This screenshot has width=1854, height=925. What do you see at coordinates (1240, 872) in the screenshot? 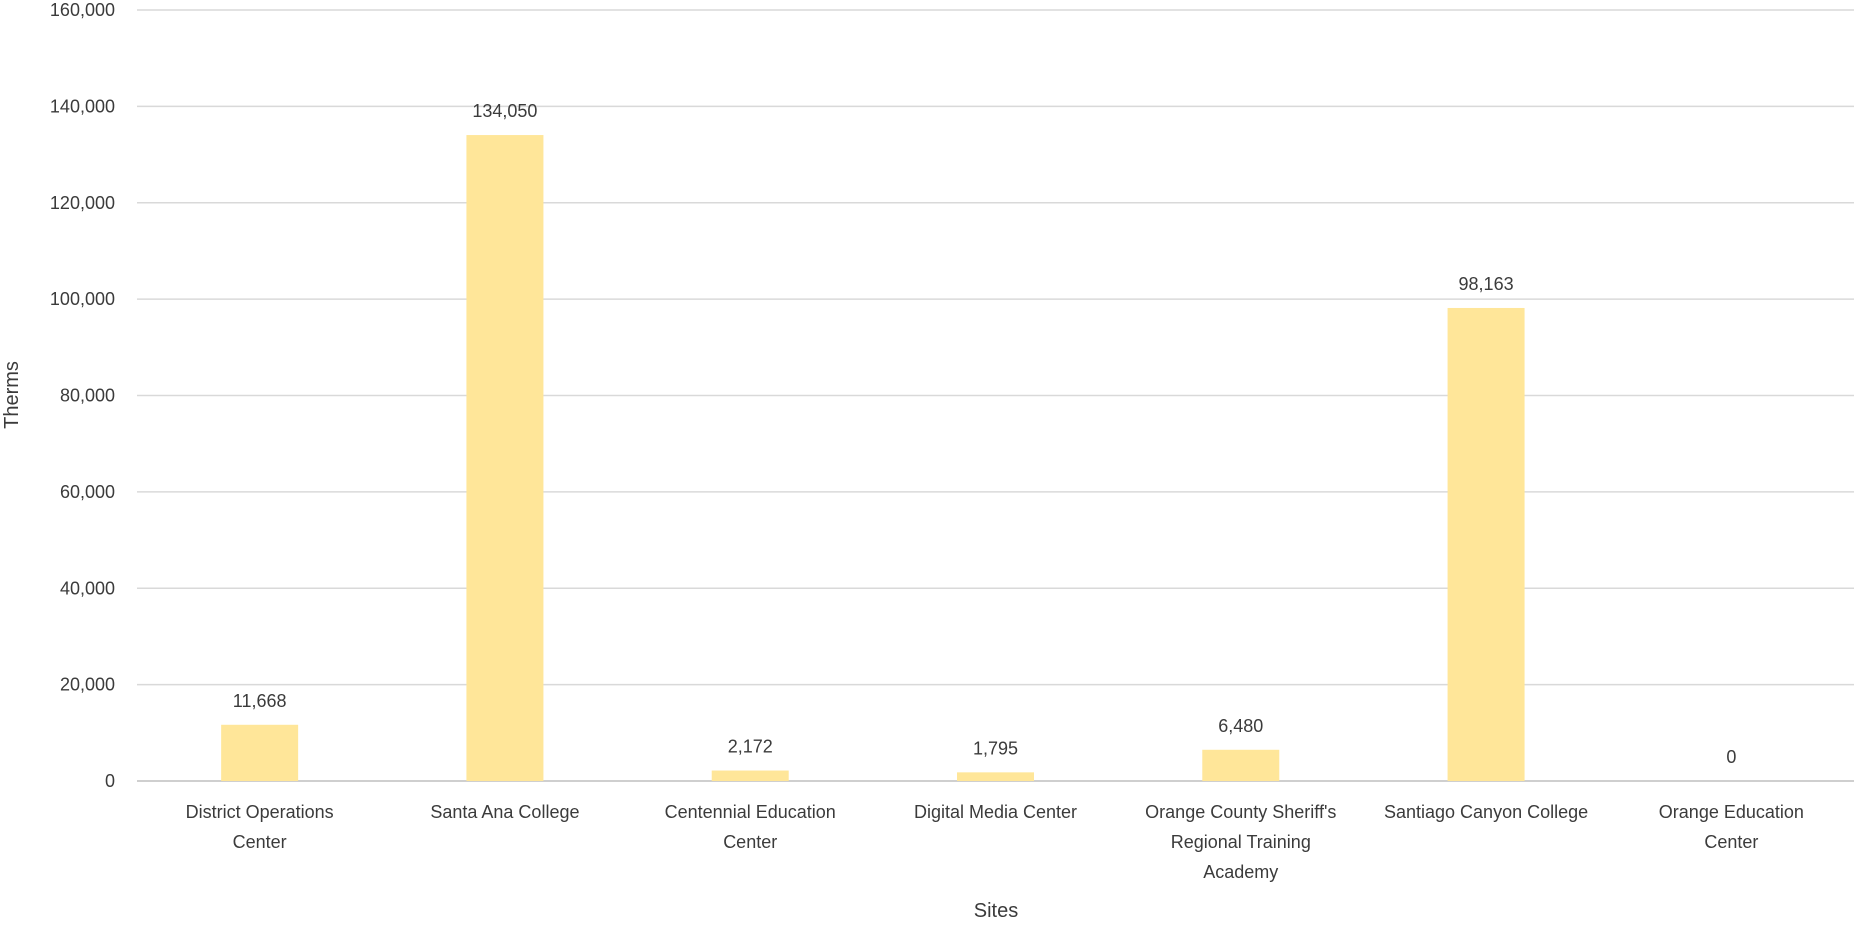
I see `category-label-line: Academy` at bounding box center [1240, 872].